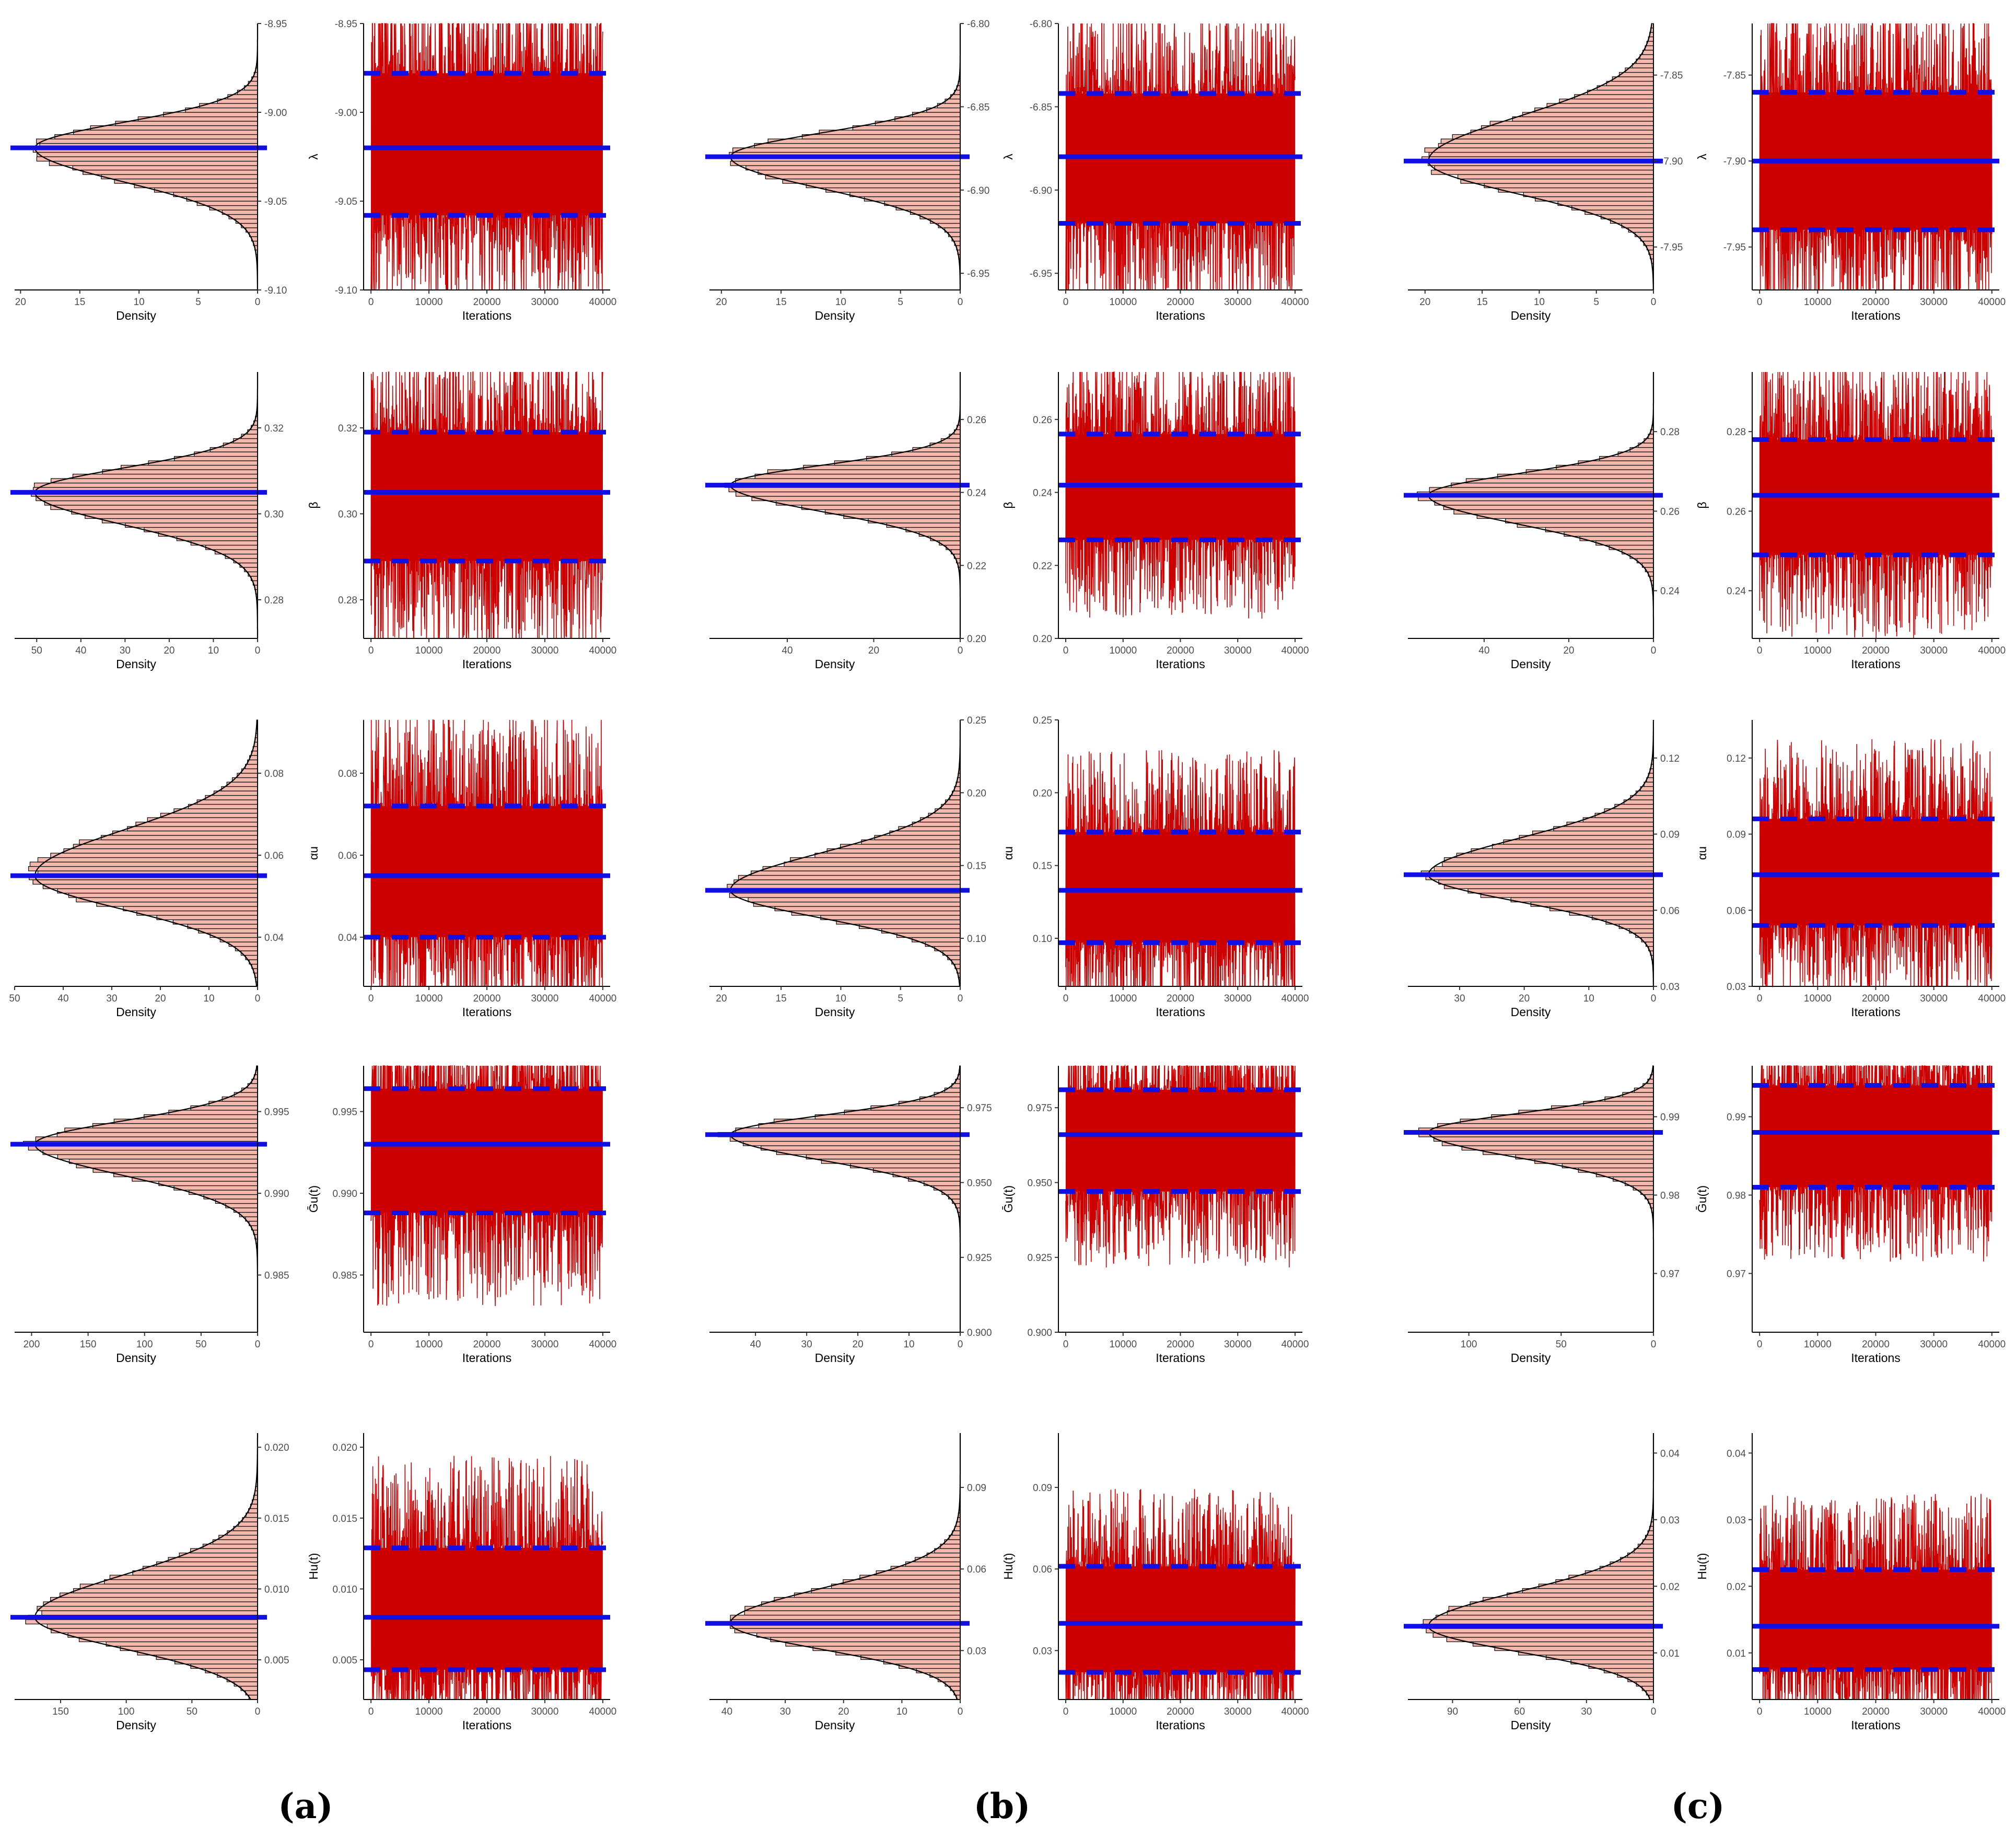  Describe the element at coordinates (1542, 1583) in the screenshot. I see `density-plot: 0.04 0.03 0.02 0.01 90 60 30 0 Density` at that location.